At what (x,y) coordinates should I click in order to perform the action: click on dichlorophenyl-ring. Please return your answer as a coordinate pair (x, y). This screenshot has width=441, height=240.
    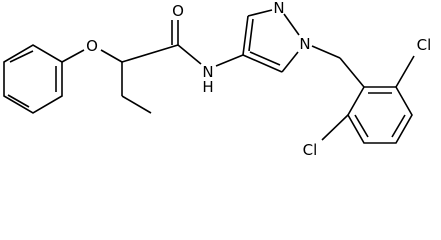
    Looking at the image, I should click on (380, 115).